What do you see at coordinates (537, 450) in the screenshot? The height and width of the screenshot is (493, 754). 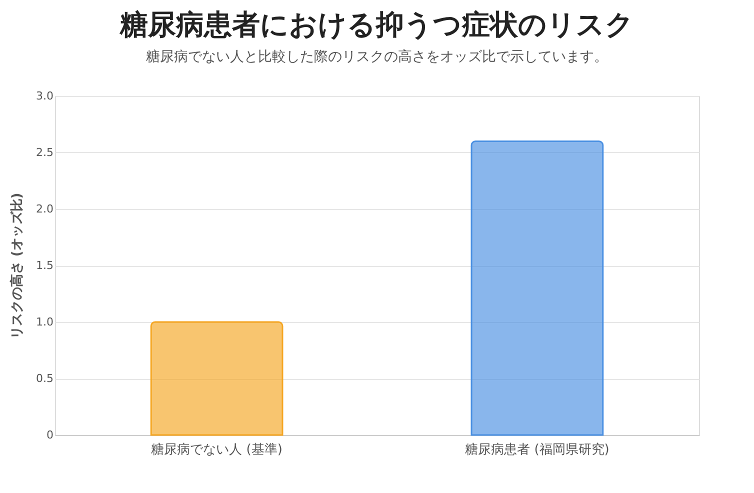 I see `x-tick-label: 糖尿病患者 (福岡県研究)` at bounding box center [537, 450].